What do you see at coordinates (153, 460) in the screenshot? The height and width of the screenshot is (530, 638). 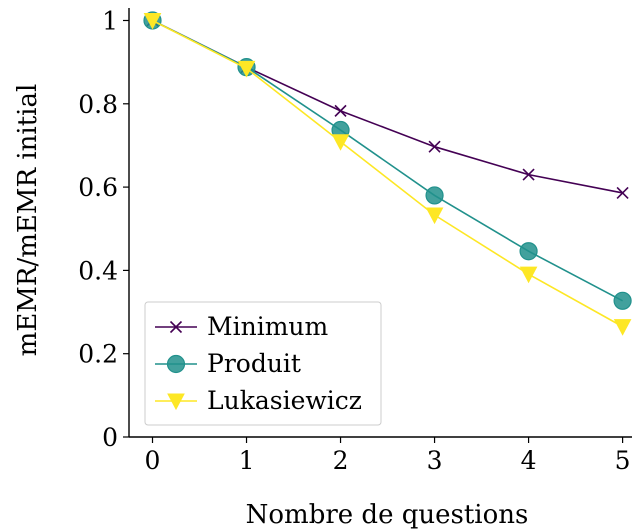 I see `x-tick-label: 0` at bounding box center [153, 460].